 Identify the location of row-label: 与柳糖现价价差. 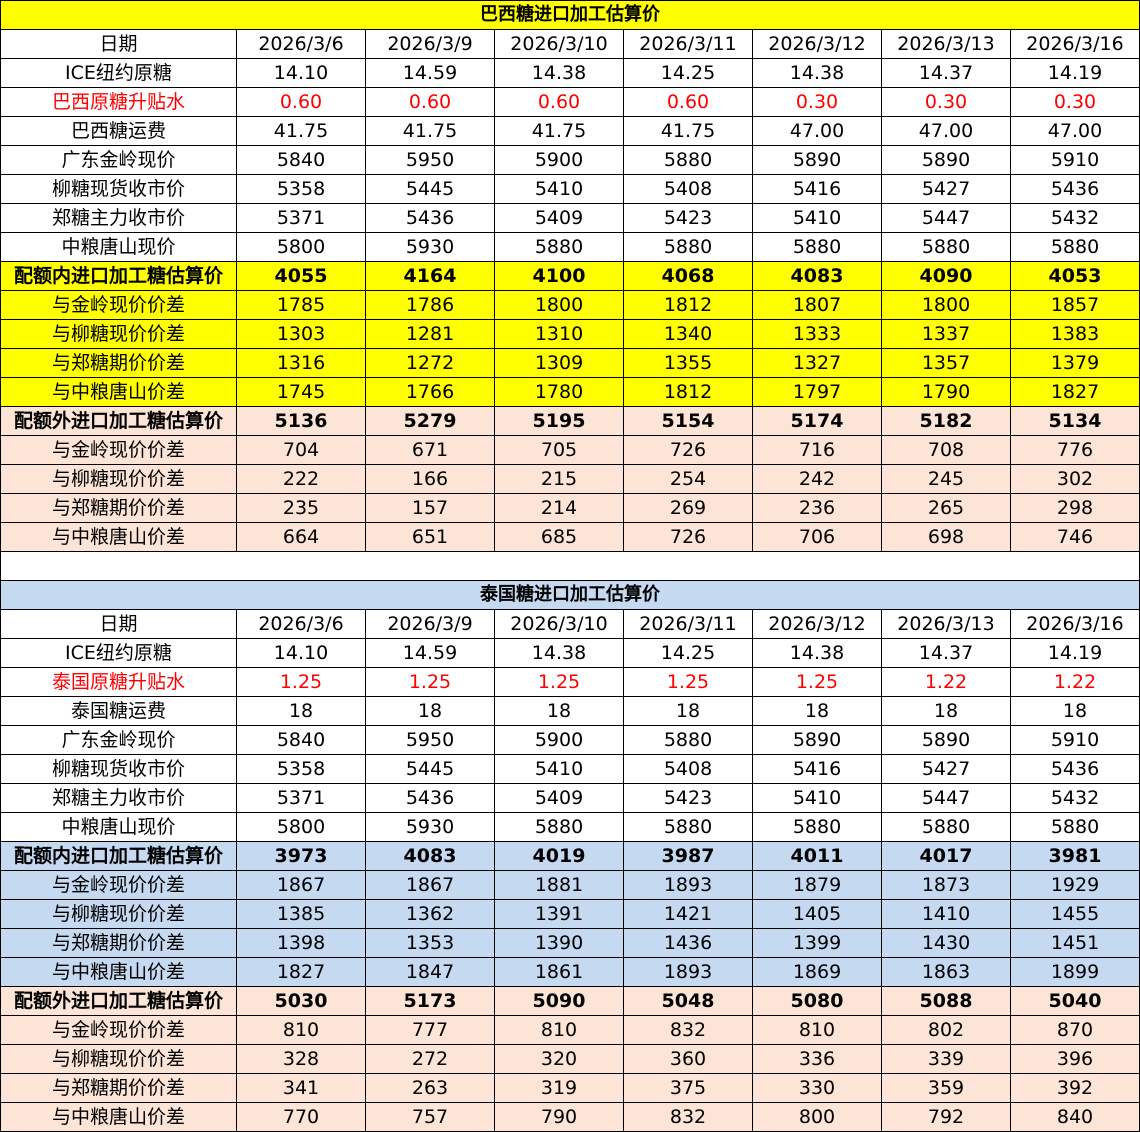
(118, 479).